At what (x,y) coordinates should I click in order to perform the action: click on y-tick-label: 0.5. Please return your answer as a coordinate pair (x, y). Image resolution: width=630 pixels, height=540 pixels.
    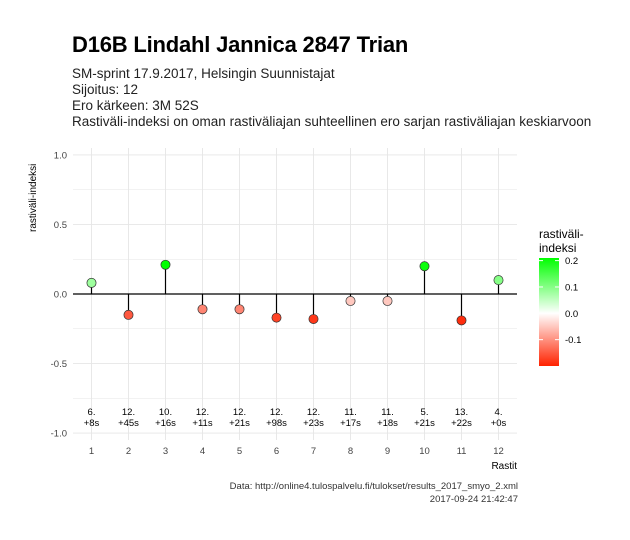
    Looking at the image, I should click on (60, 225).